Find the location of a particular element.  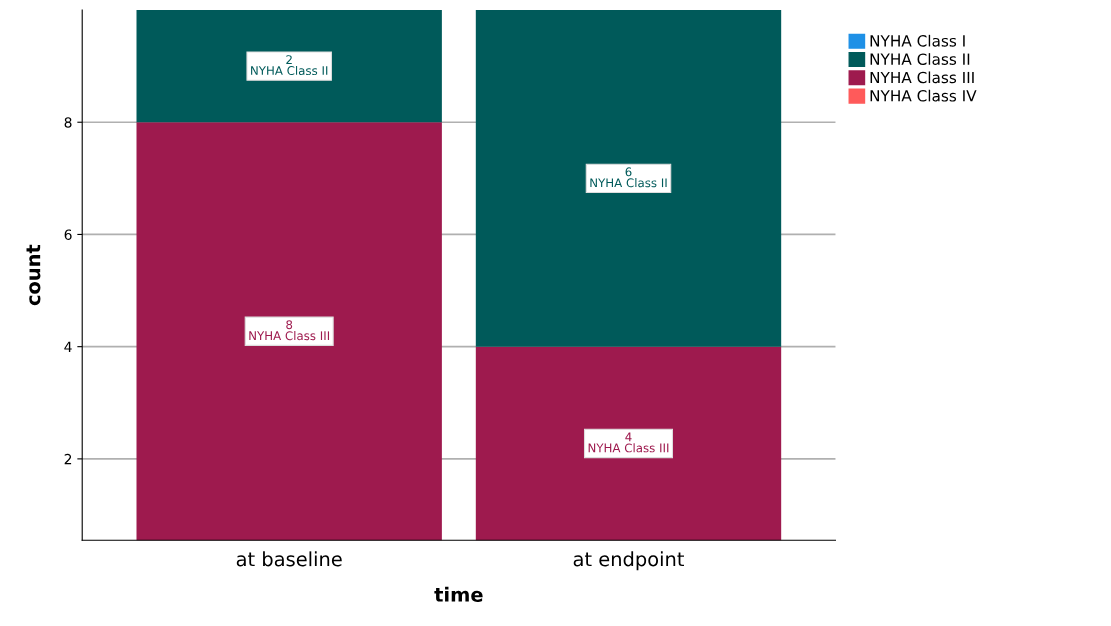

data-label: 6 is located at coordinates (628, 172).